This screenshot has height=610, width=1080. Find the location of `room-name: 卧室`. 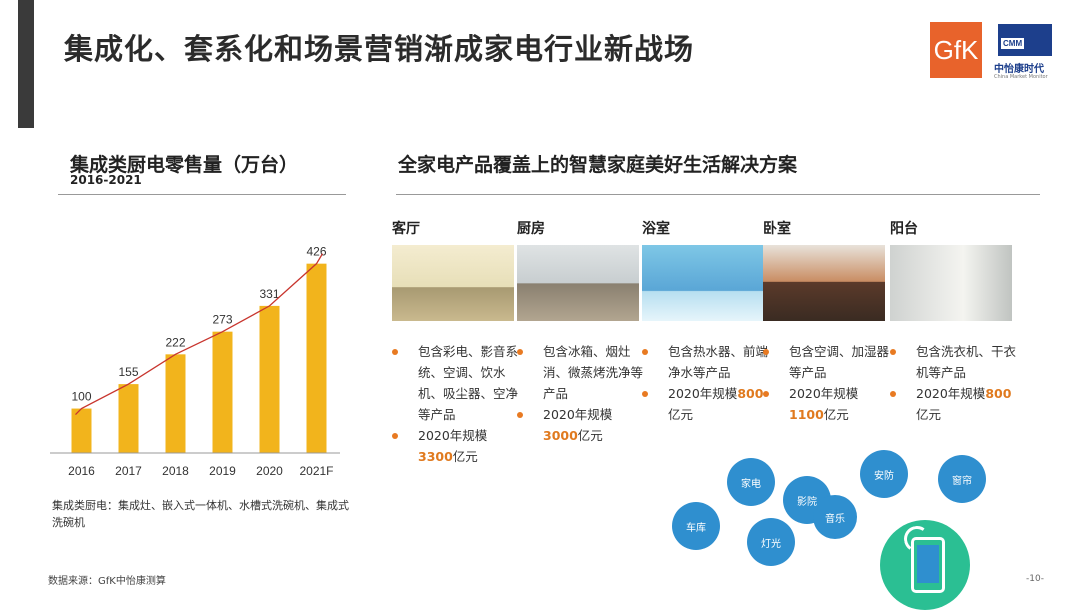

room-name: 卧室 is located at coordinates (777, 229).